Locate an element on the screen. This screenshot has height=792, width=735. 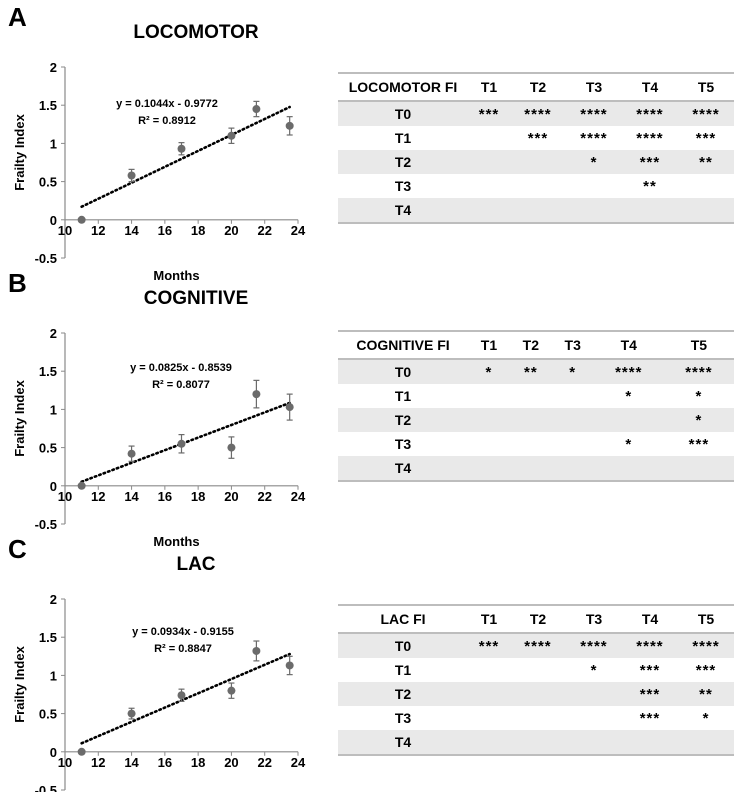
row-header: T1 is located at coordinates (403, 670).